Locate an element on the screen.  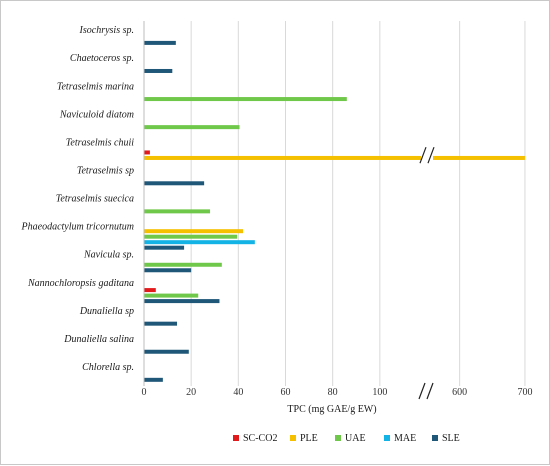
legend-label: SLE is located at coordinates (451, 438).